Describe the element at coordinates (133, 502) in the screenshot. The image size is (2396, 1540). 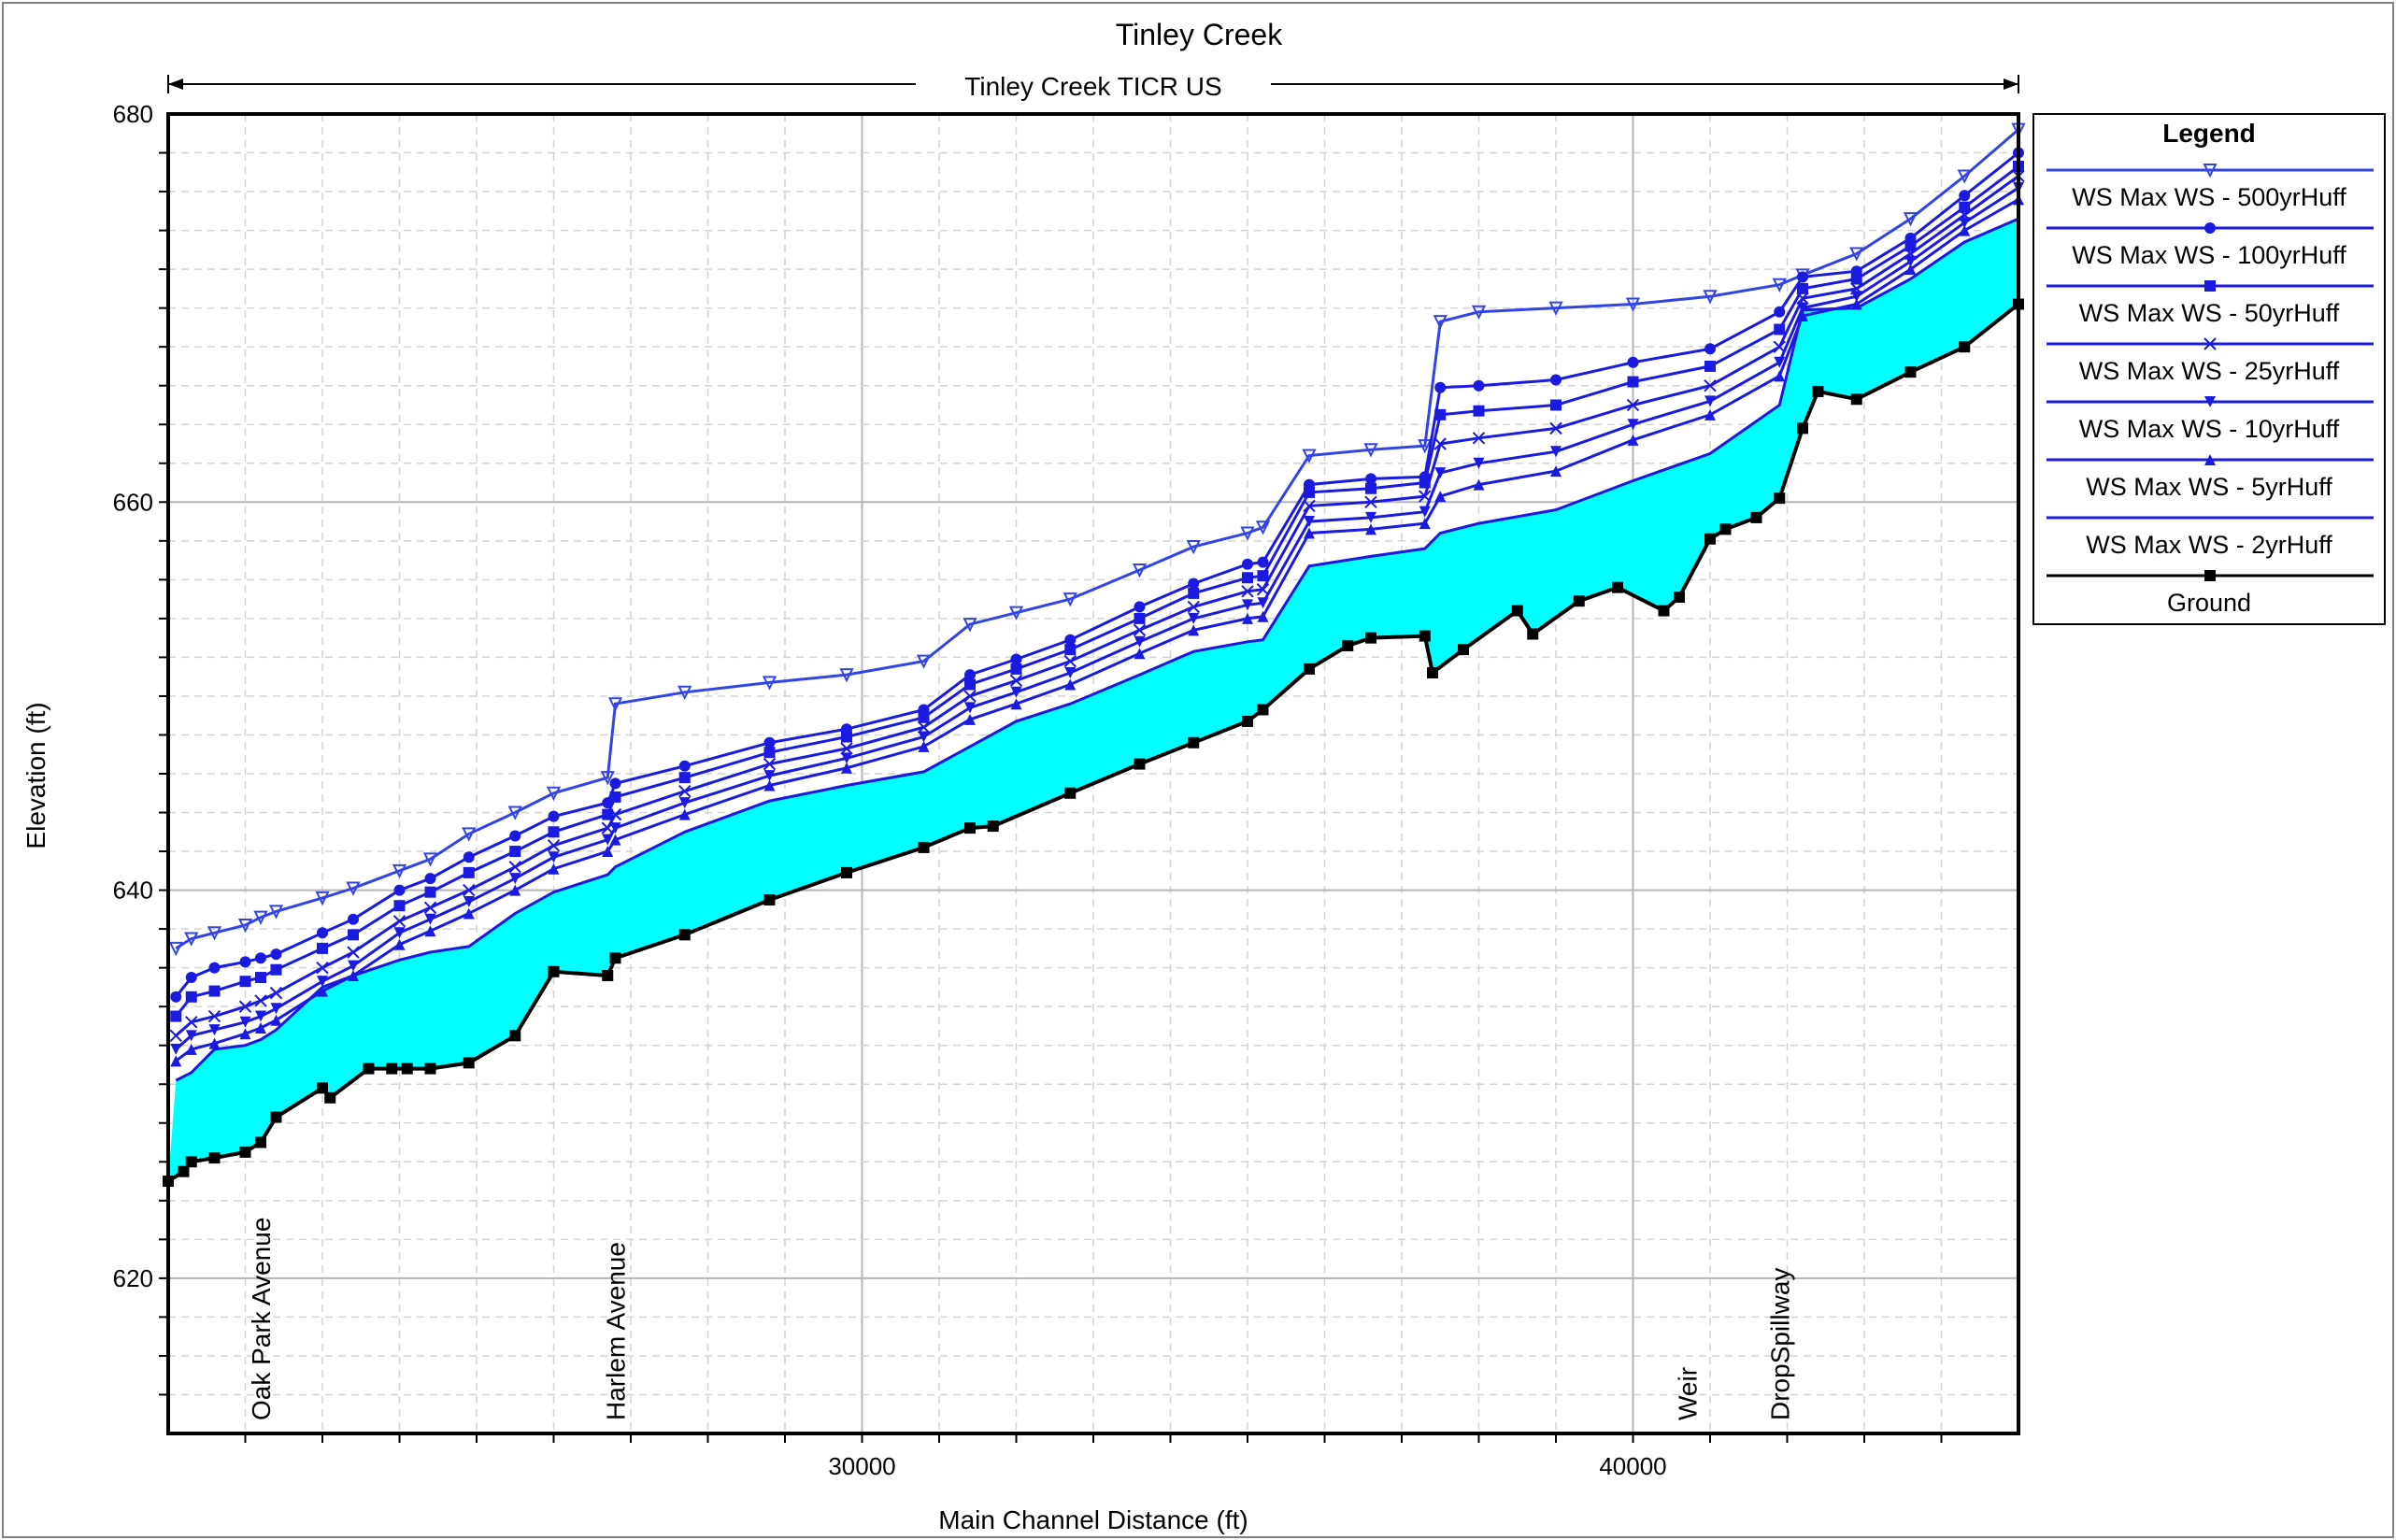
I see `y-tick-label: 660` at that location.